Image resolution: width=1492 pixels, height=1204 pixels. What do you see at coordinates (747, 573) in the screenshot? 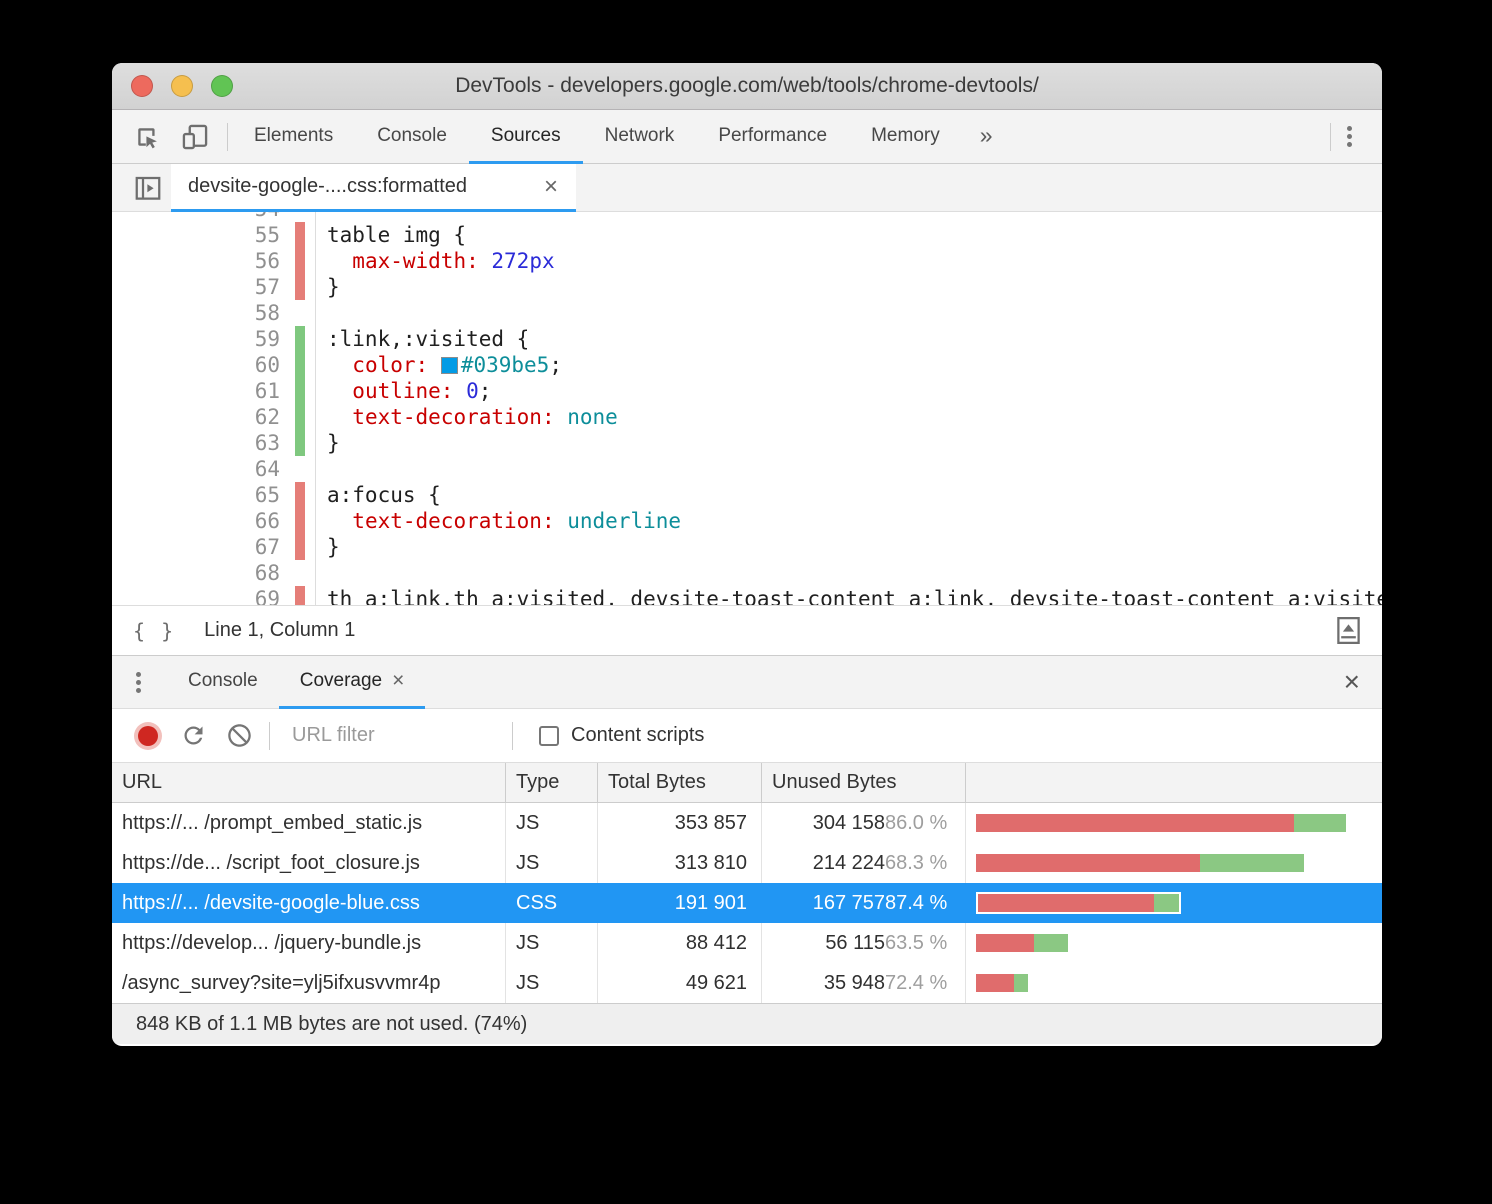
I see `code-line: 68` at bounding box center [747, 573].